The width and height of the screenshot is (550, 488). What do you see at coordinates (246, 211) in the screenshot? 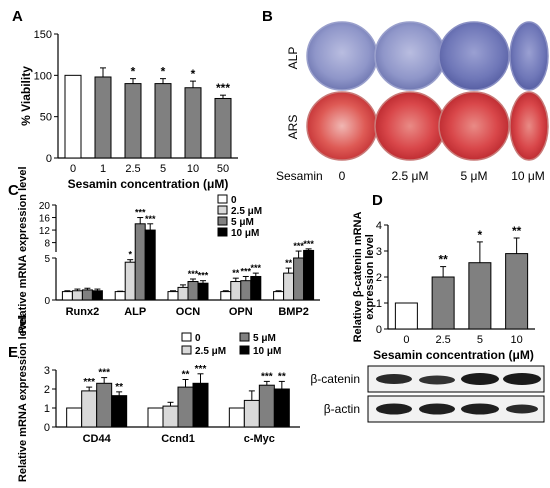
I see `c-legend-label-1: 2.5 μM` at bounding box center [246, 211].